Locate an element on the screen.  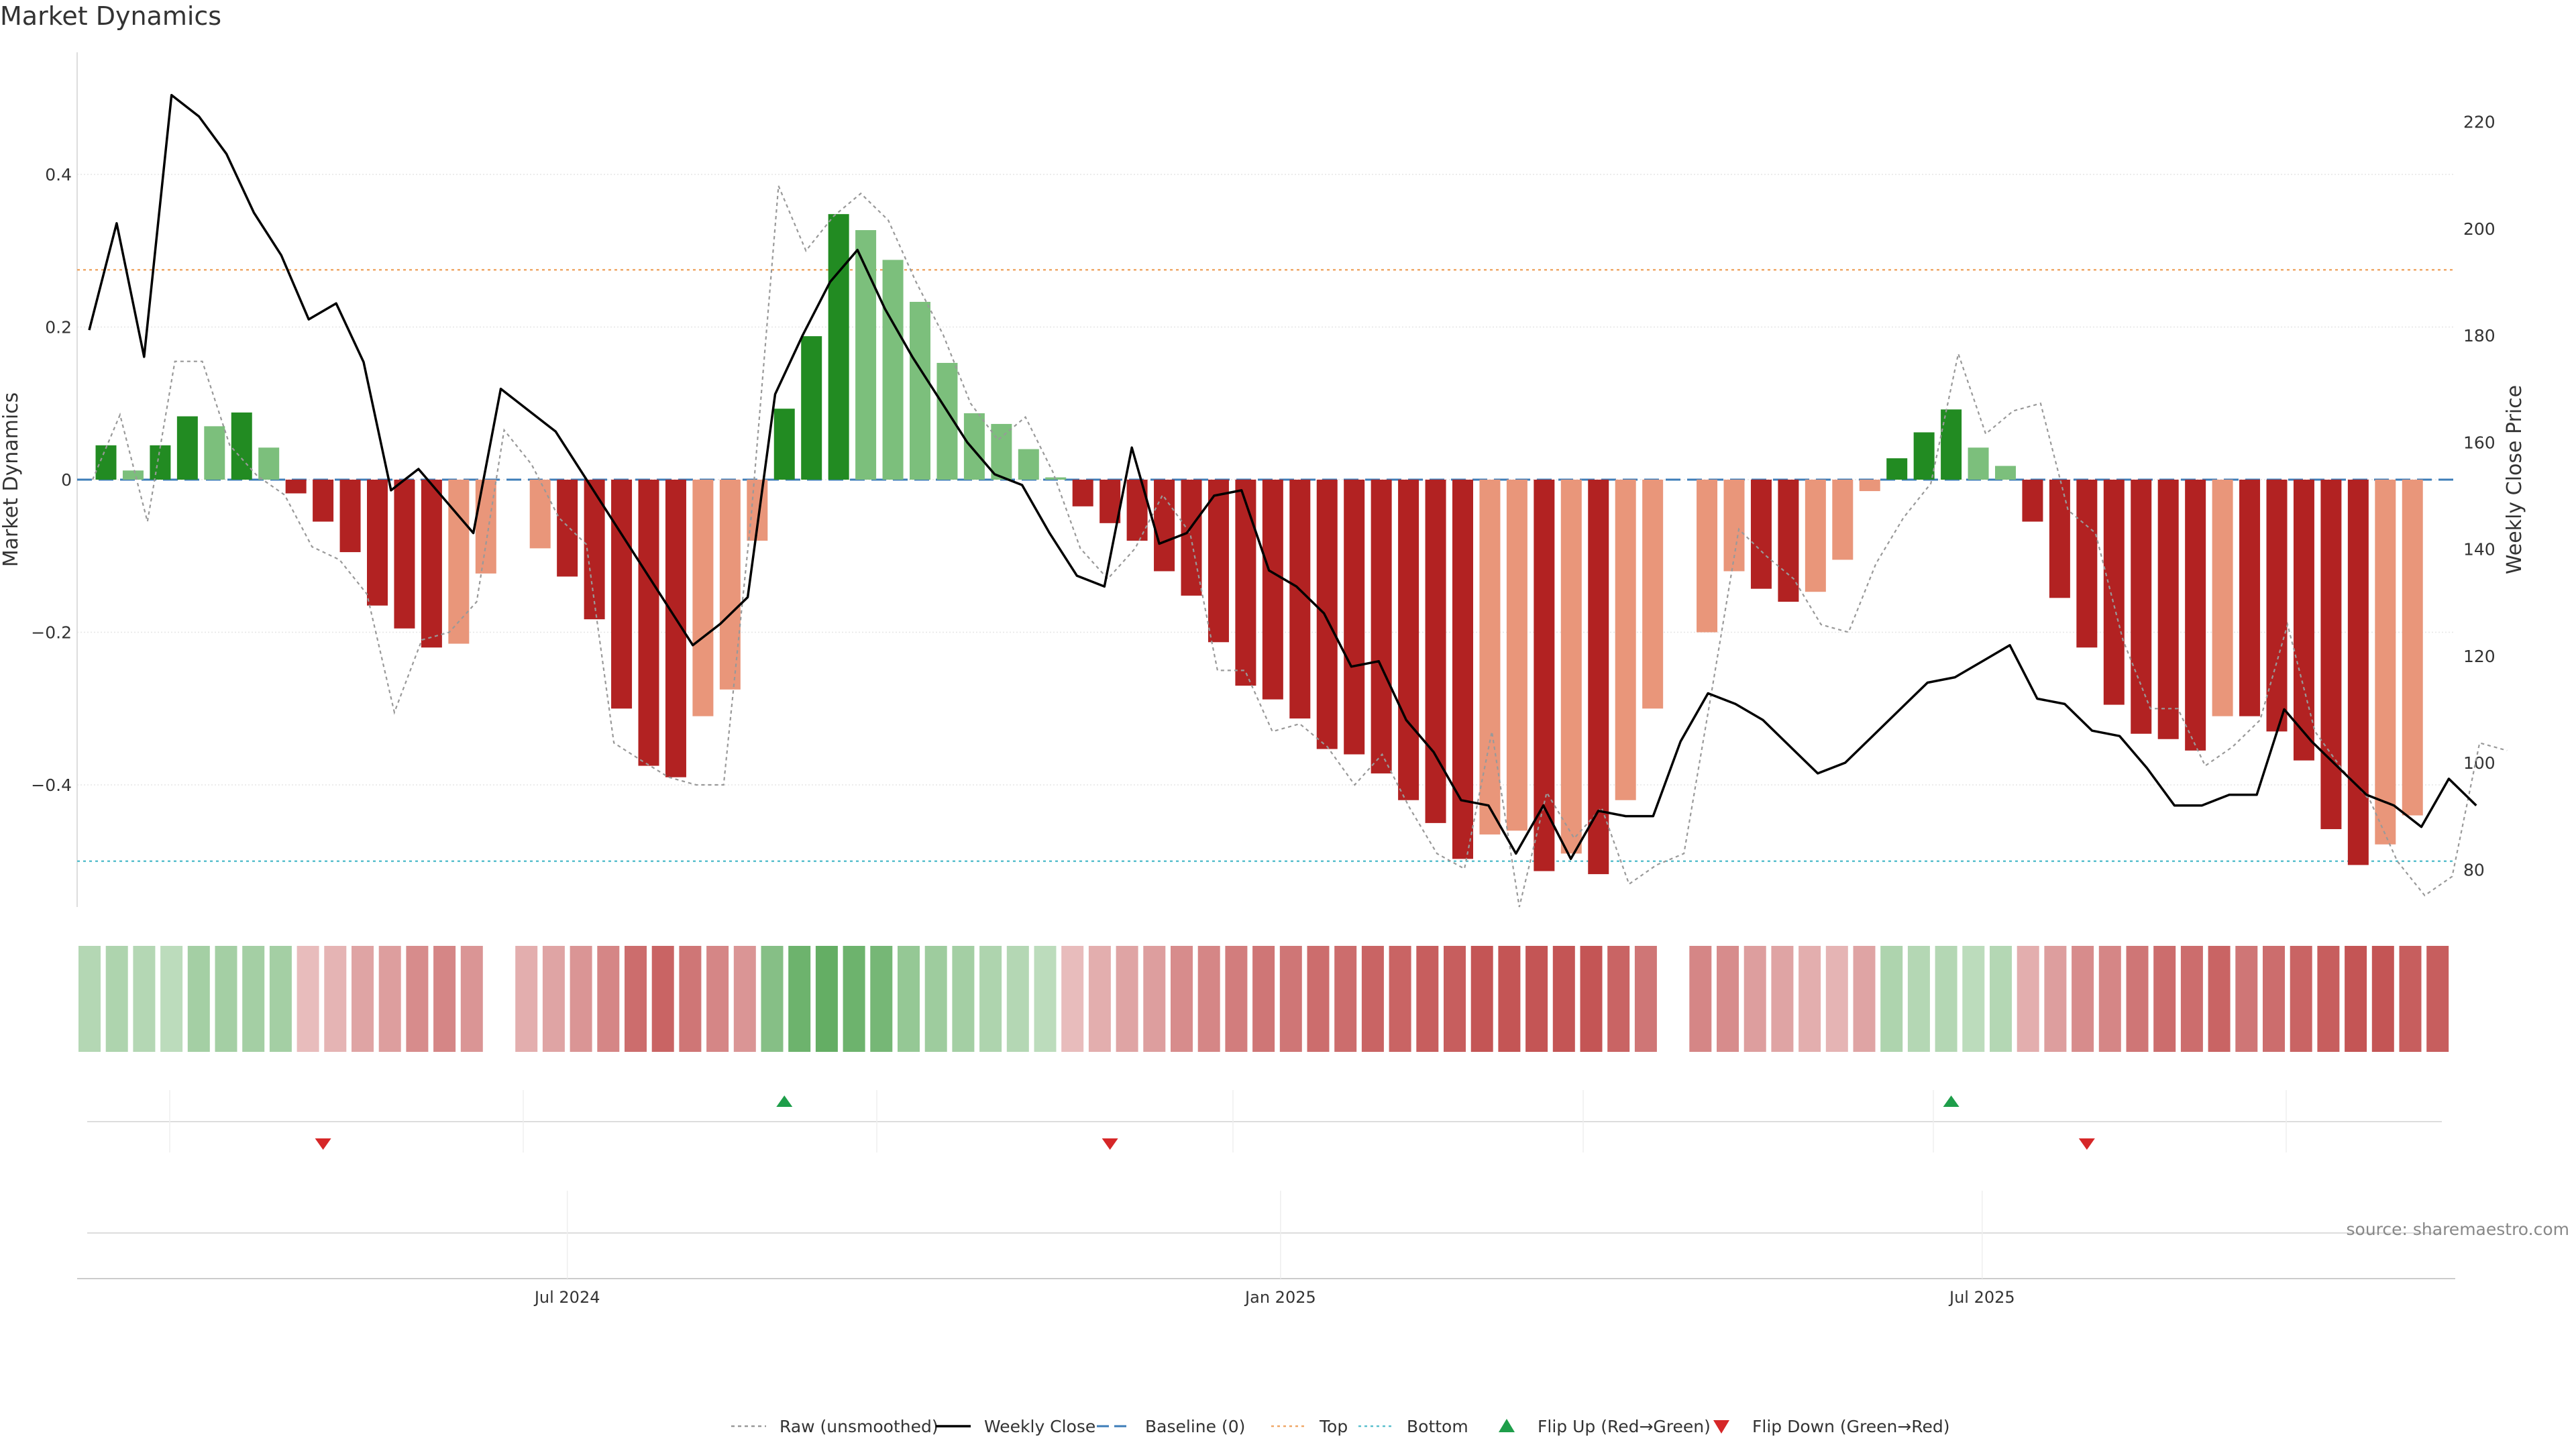
y-right-tick-label: 160 is located at coordinates (2479, 442).